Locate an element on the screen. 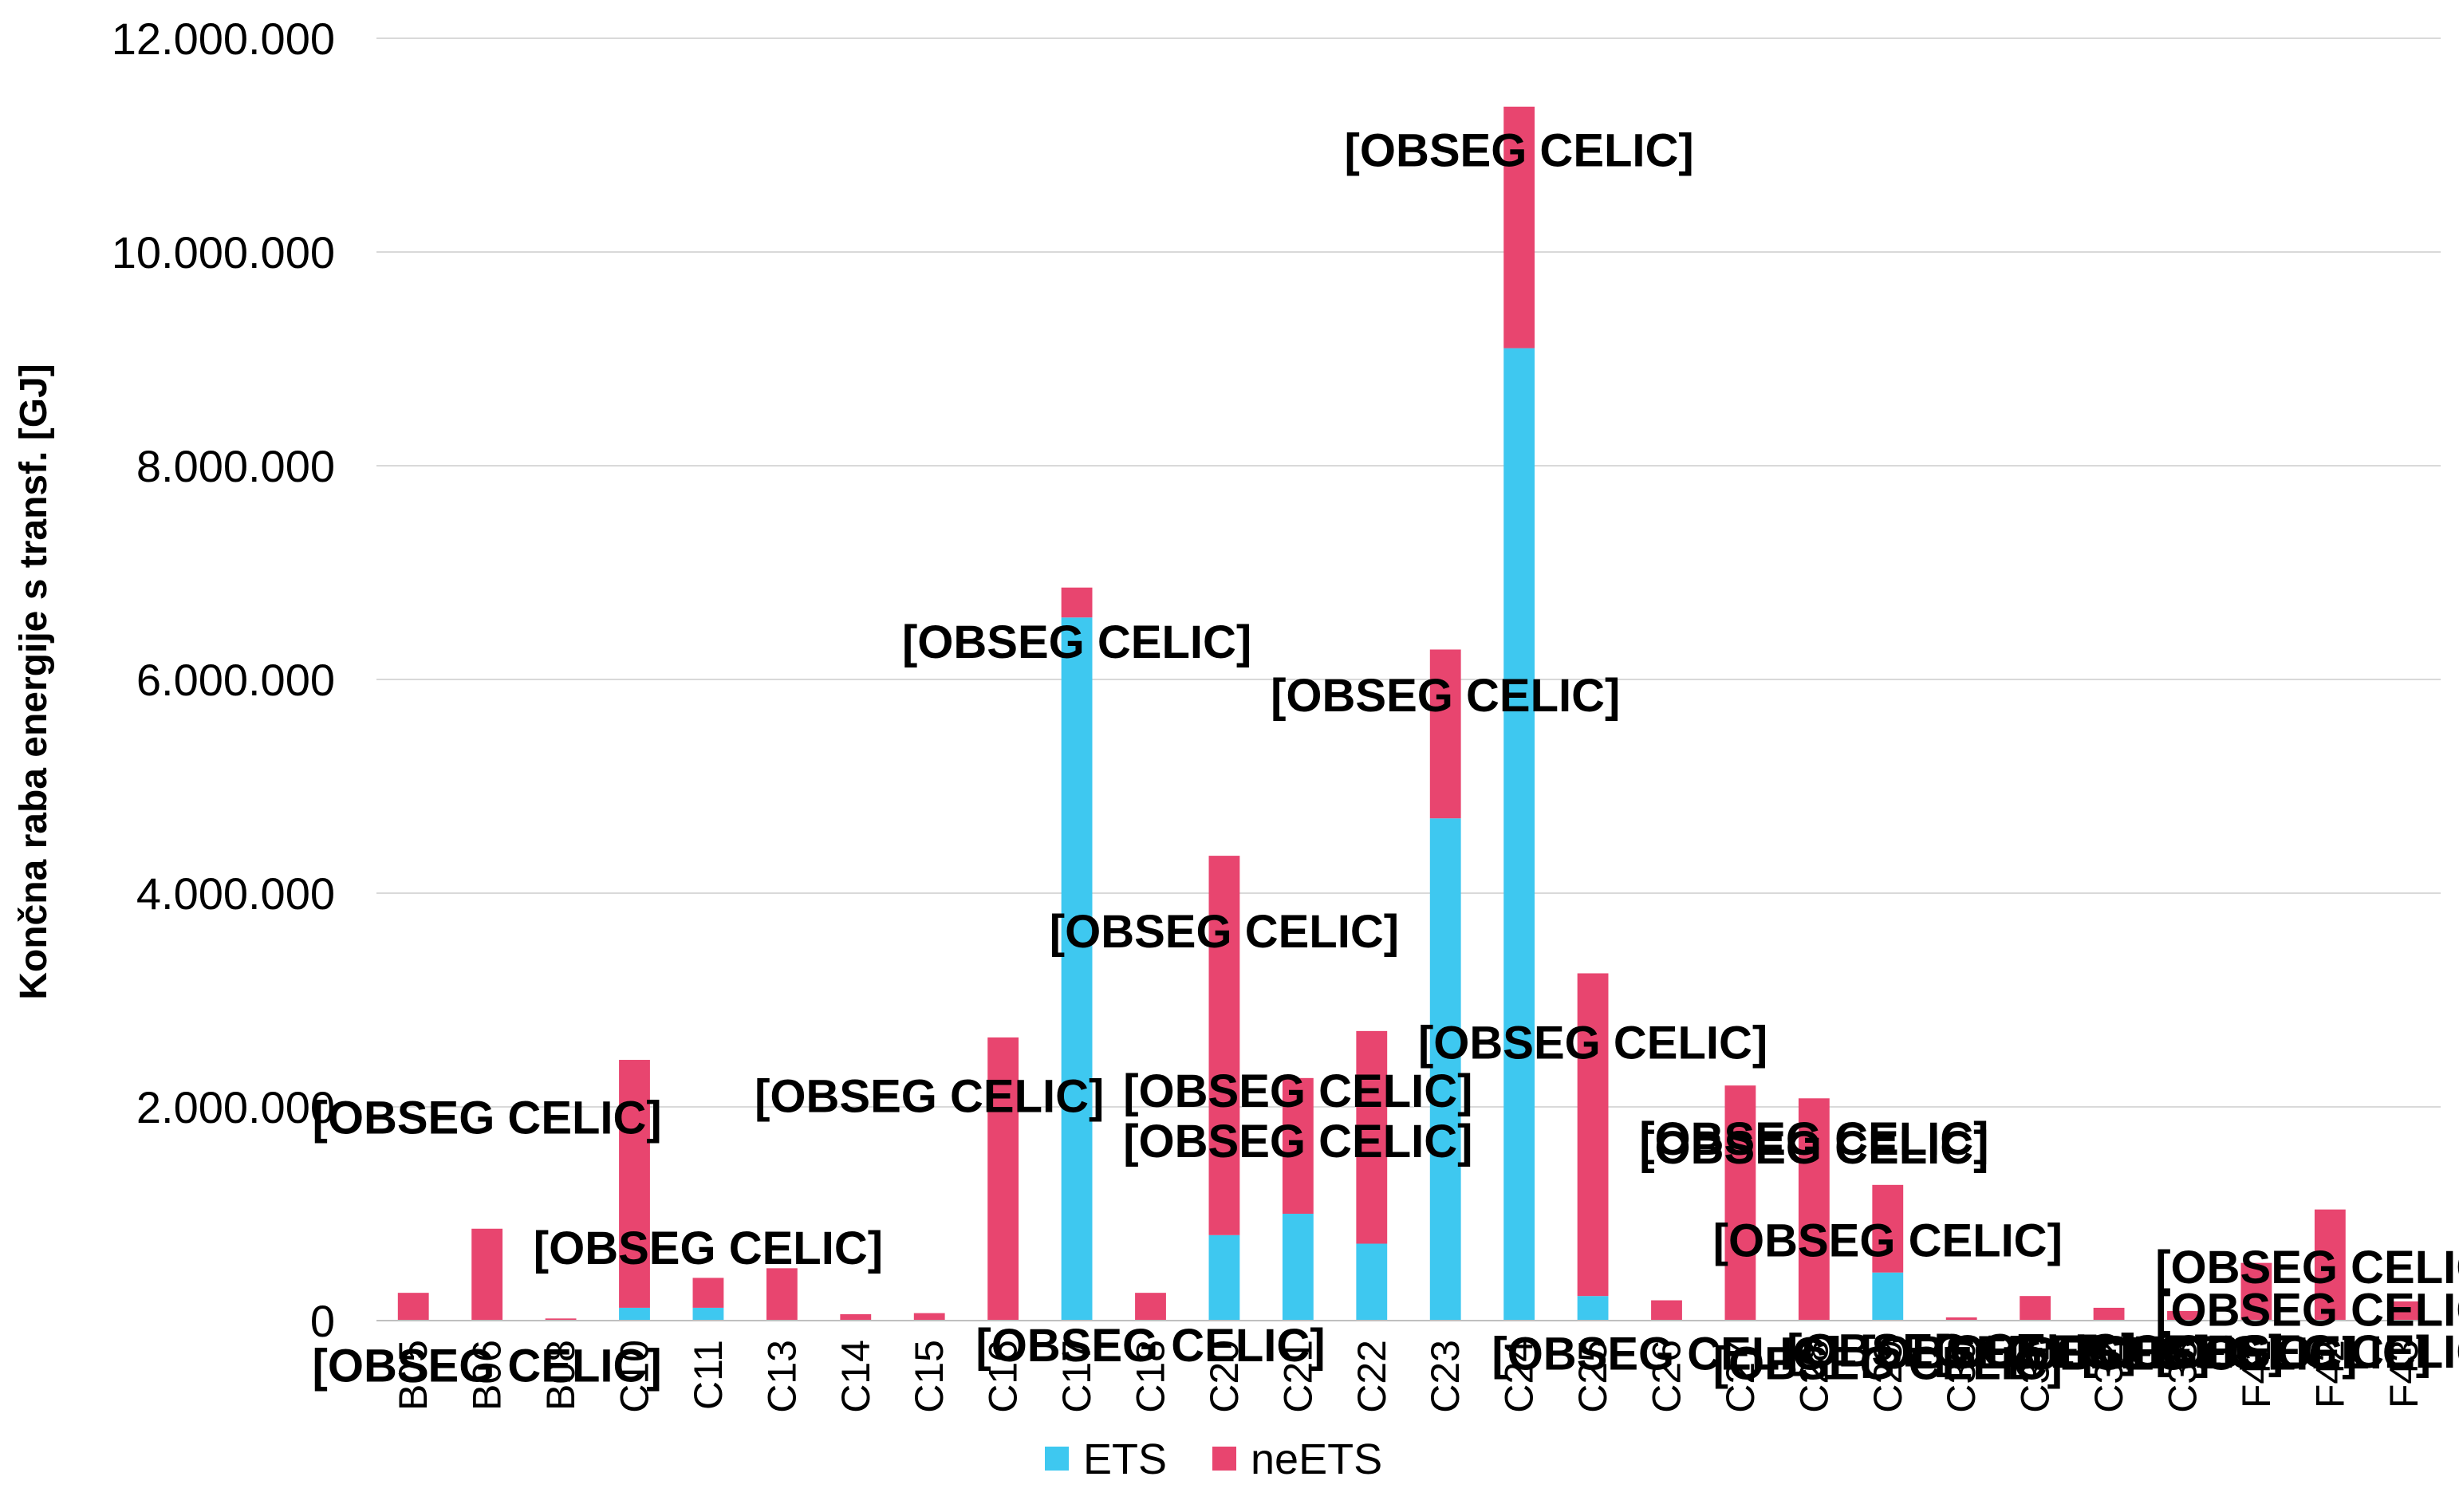 The image size is (2459, 1512). bar-neets-c15 is located at coordinates (929, 1317).